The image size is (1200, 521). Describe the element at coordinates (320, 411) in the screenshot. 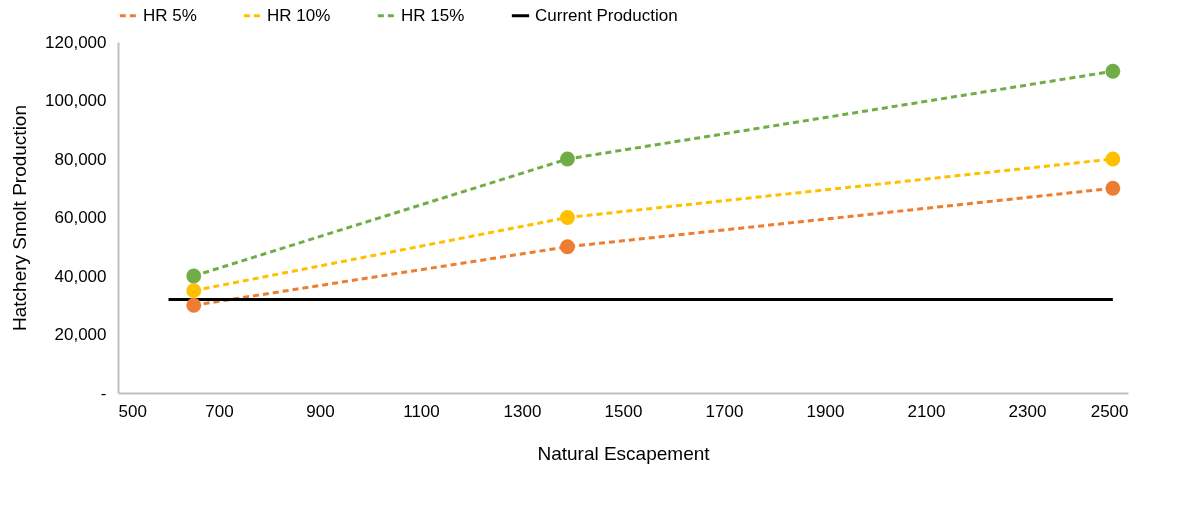

I see `x-tick-label: 900` at that location.